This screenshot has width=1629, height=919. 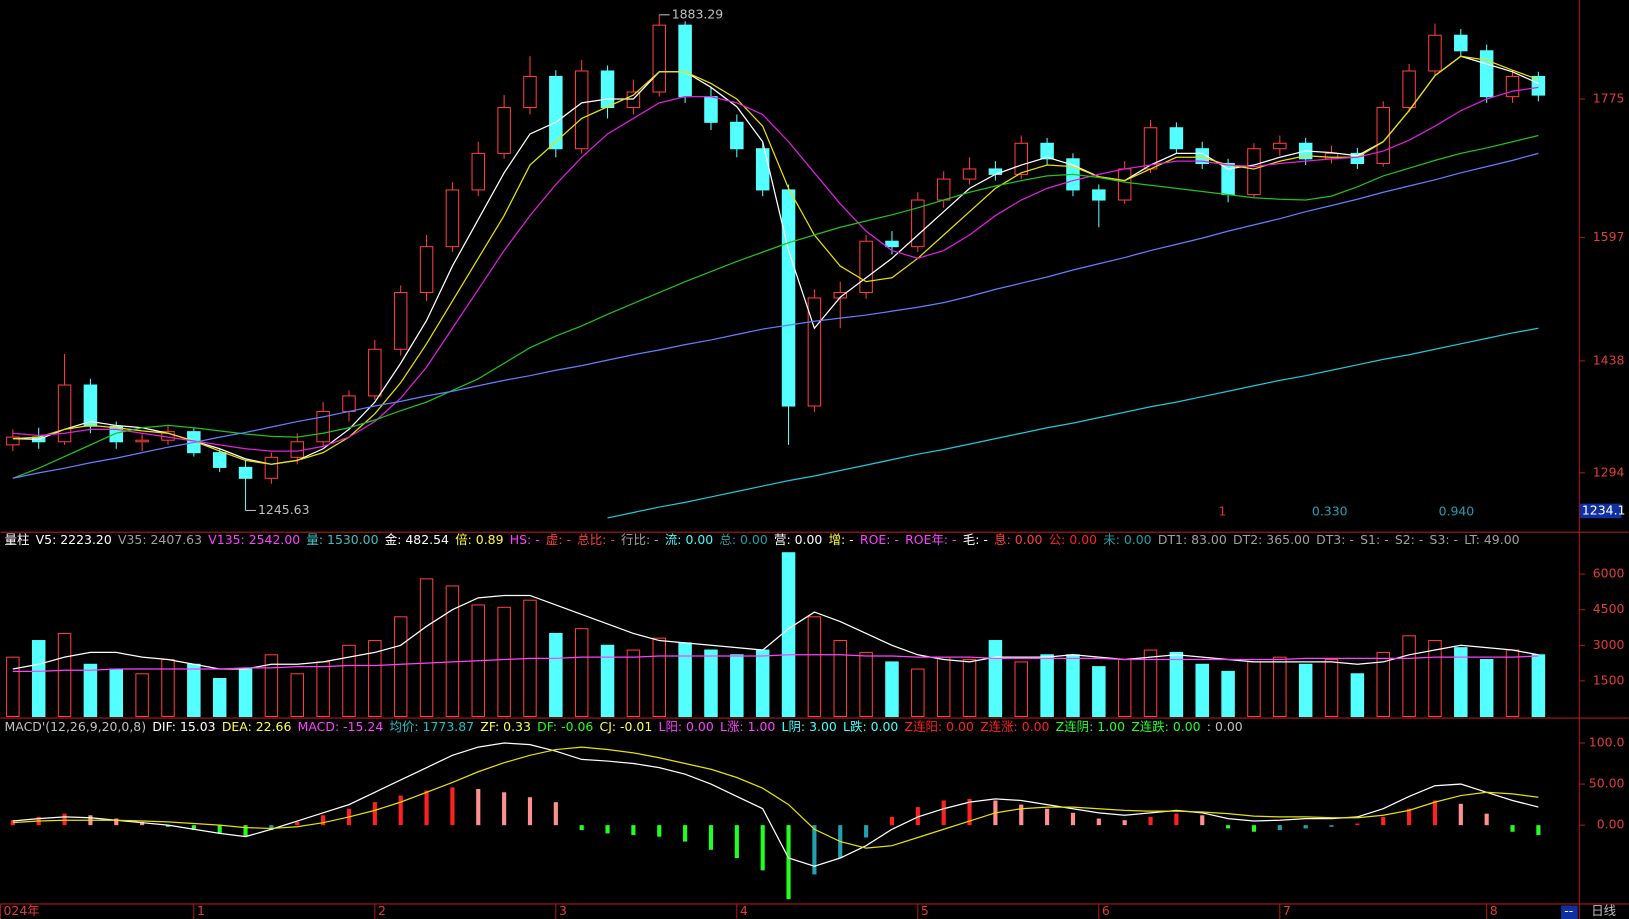 I want to click on x-tick-label: 2, so click(x=382, y=910).